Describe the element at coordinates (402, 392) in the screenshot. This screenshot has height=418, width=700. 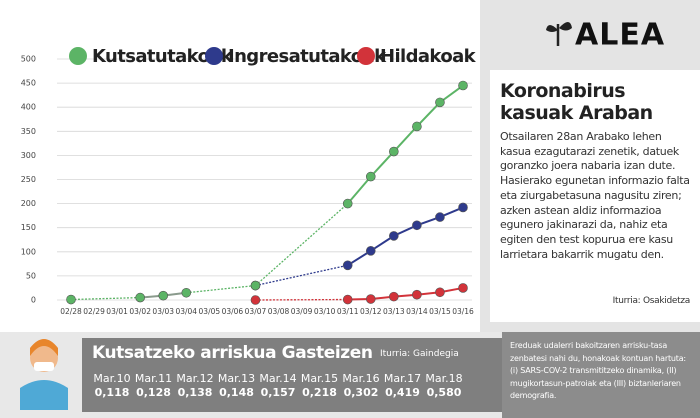
I see `risk-value: 0,419` at that location.